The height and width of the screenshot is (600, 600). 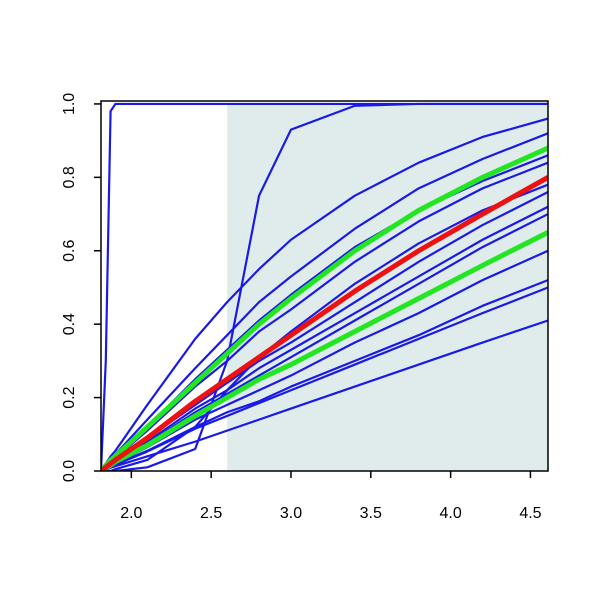 What do you see at coordinates (69, 471) in the screenshot?
I see `y-tick-label: 0.0` at bounding box center [69, 471].